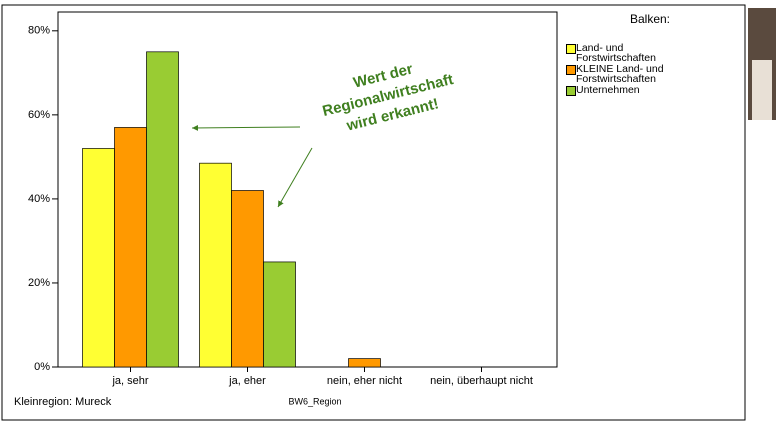  I want to click on y-tick-label: 0%, so click(42, 367).